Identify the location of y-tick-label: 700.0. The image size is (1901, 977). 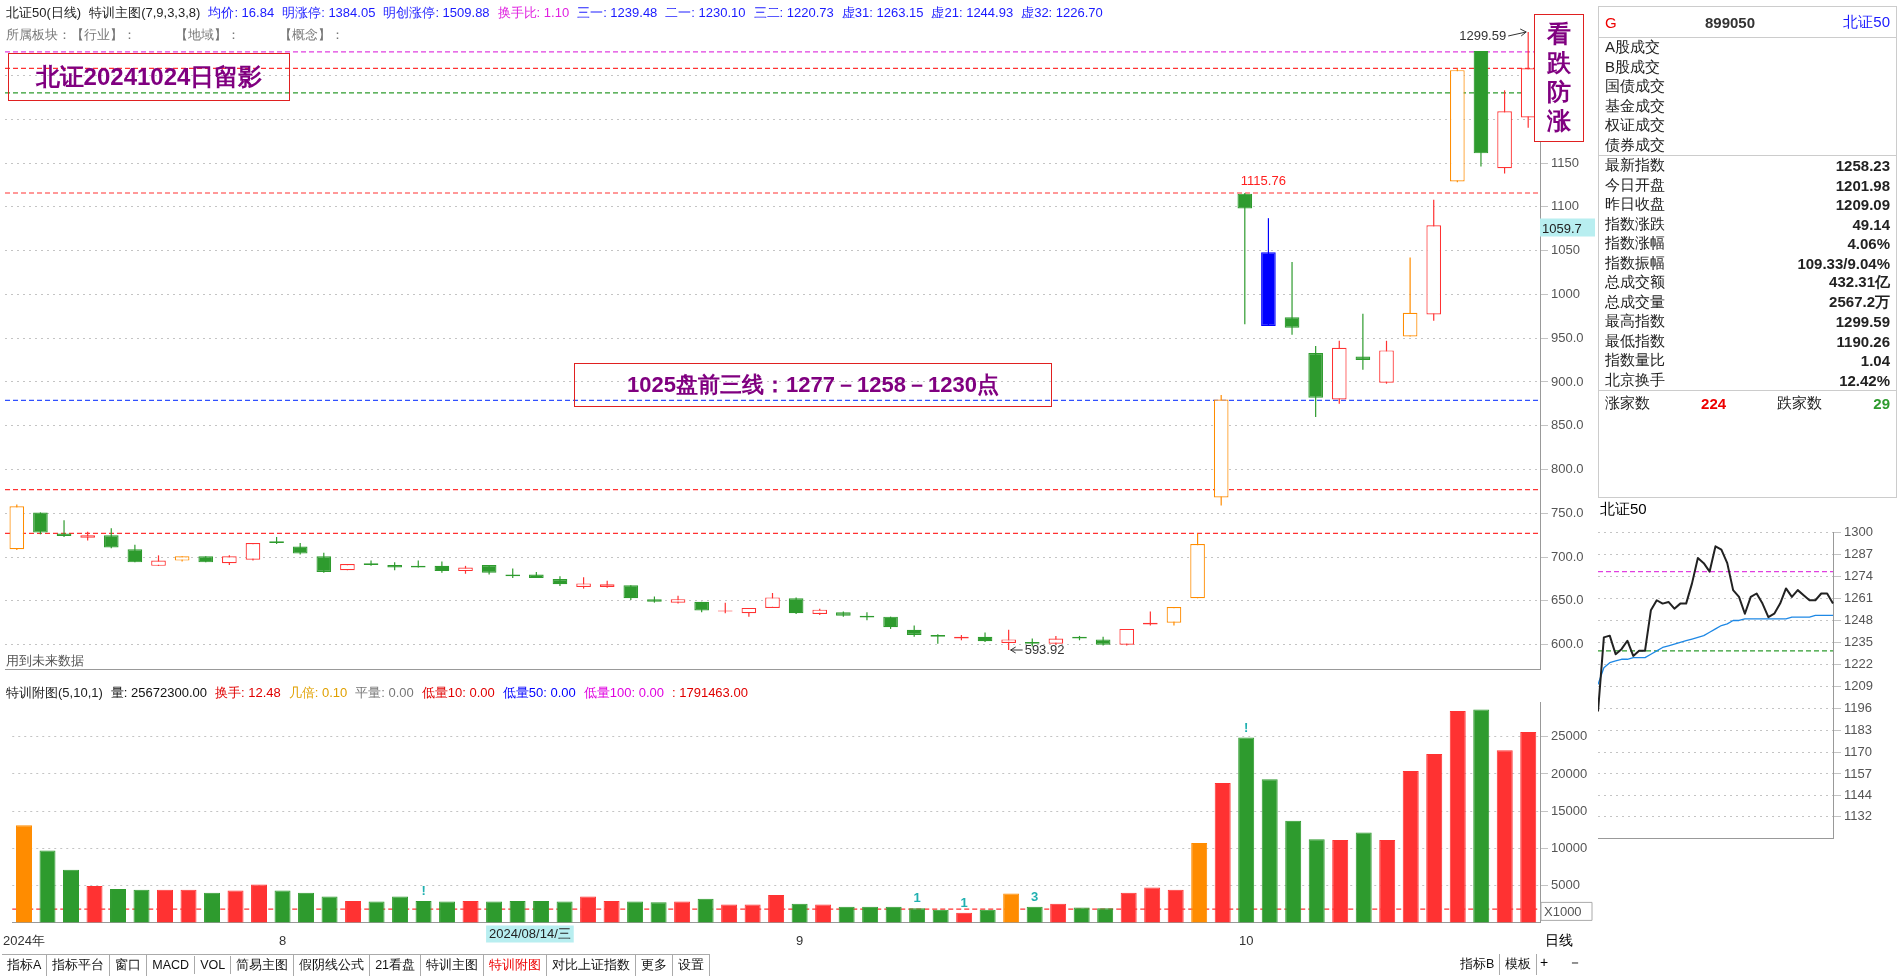
(1567, 556).